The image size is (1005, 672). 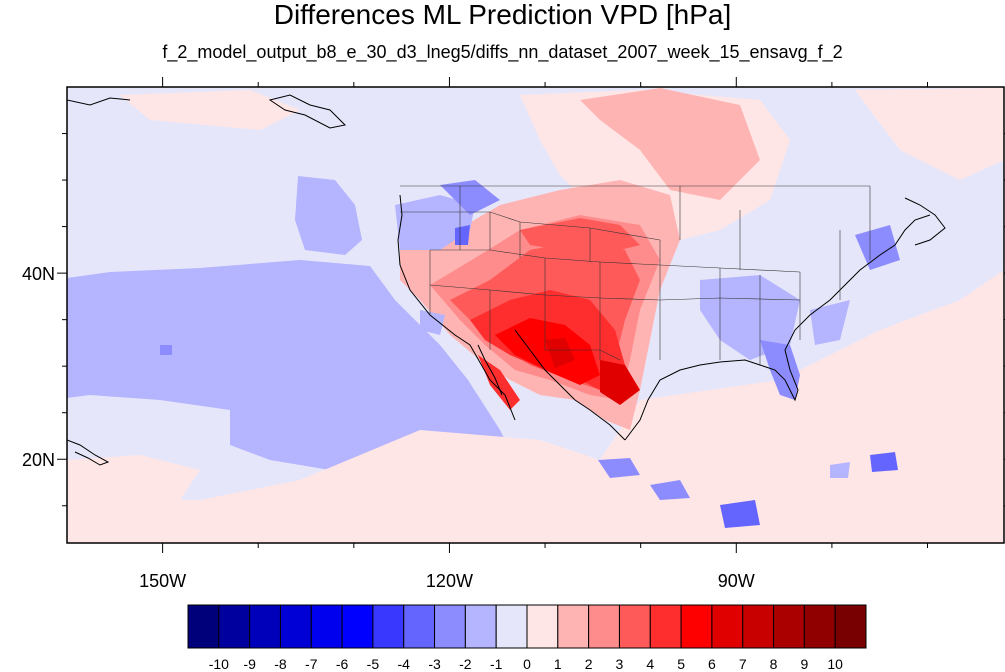 I want to click on state-boundaries, so click(x=635, y=275).